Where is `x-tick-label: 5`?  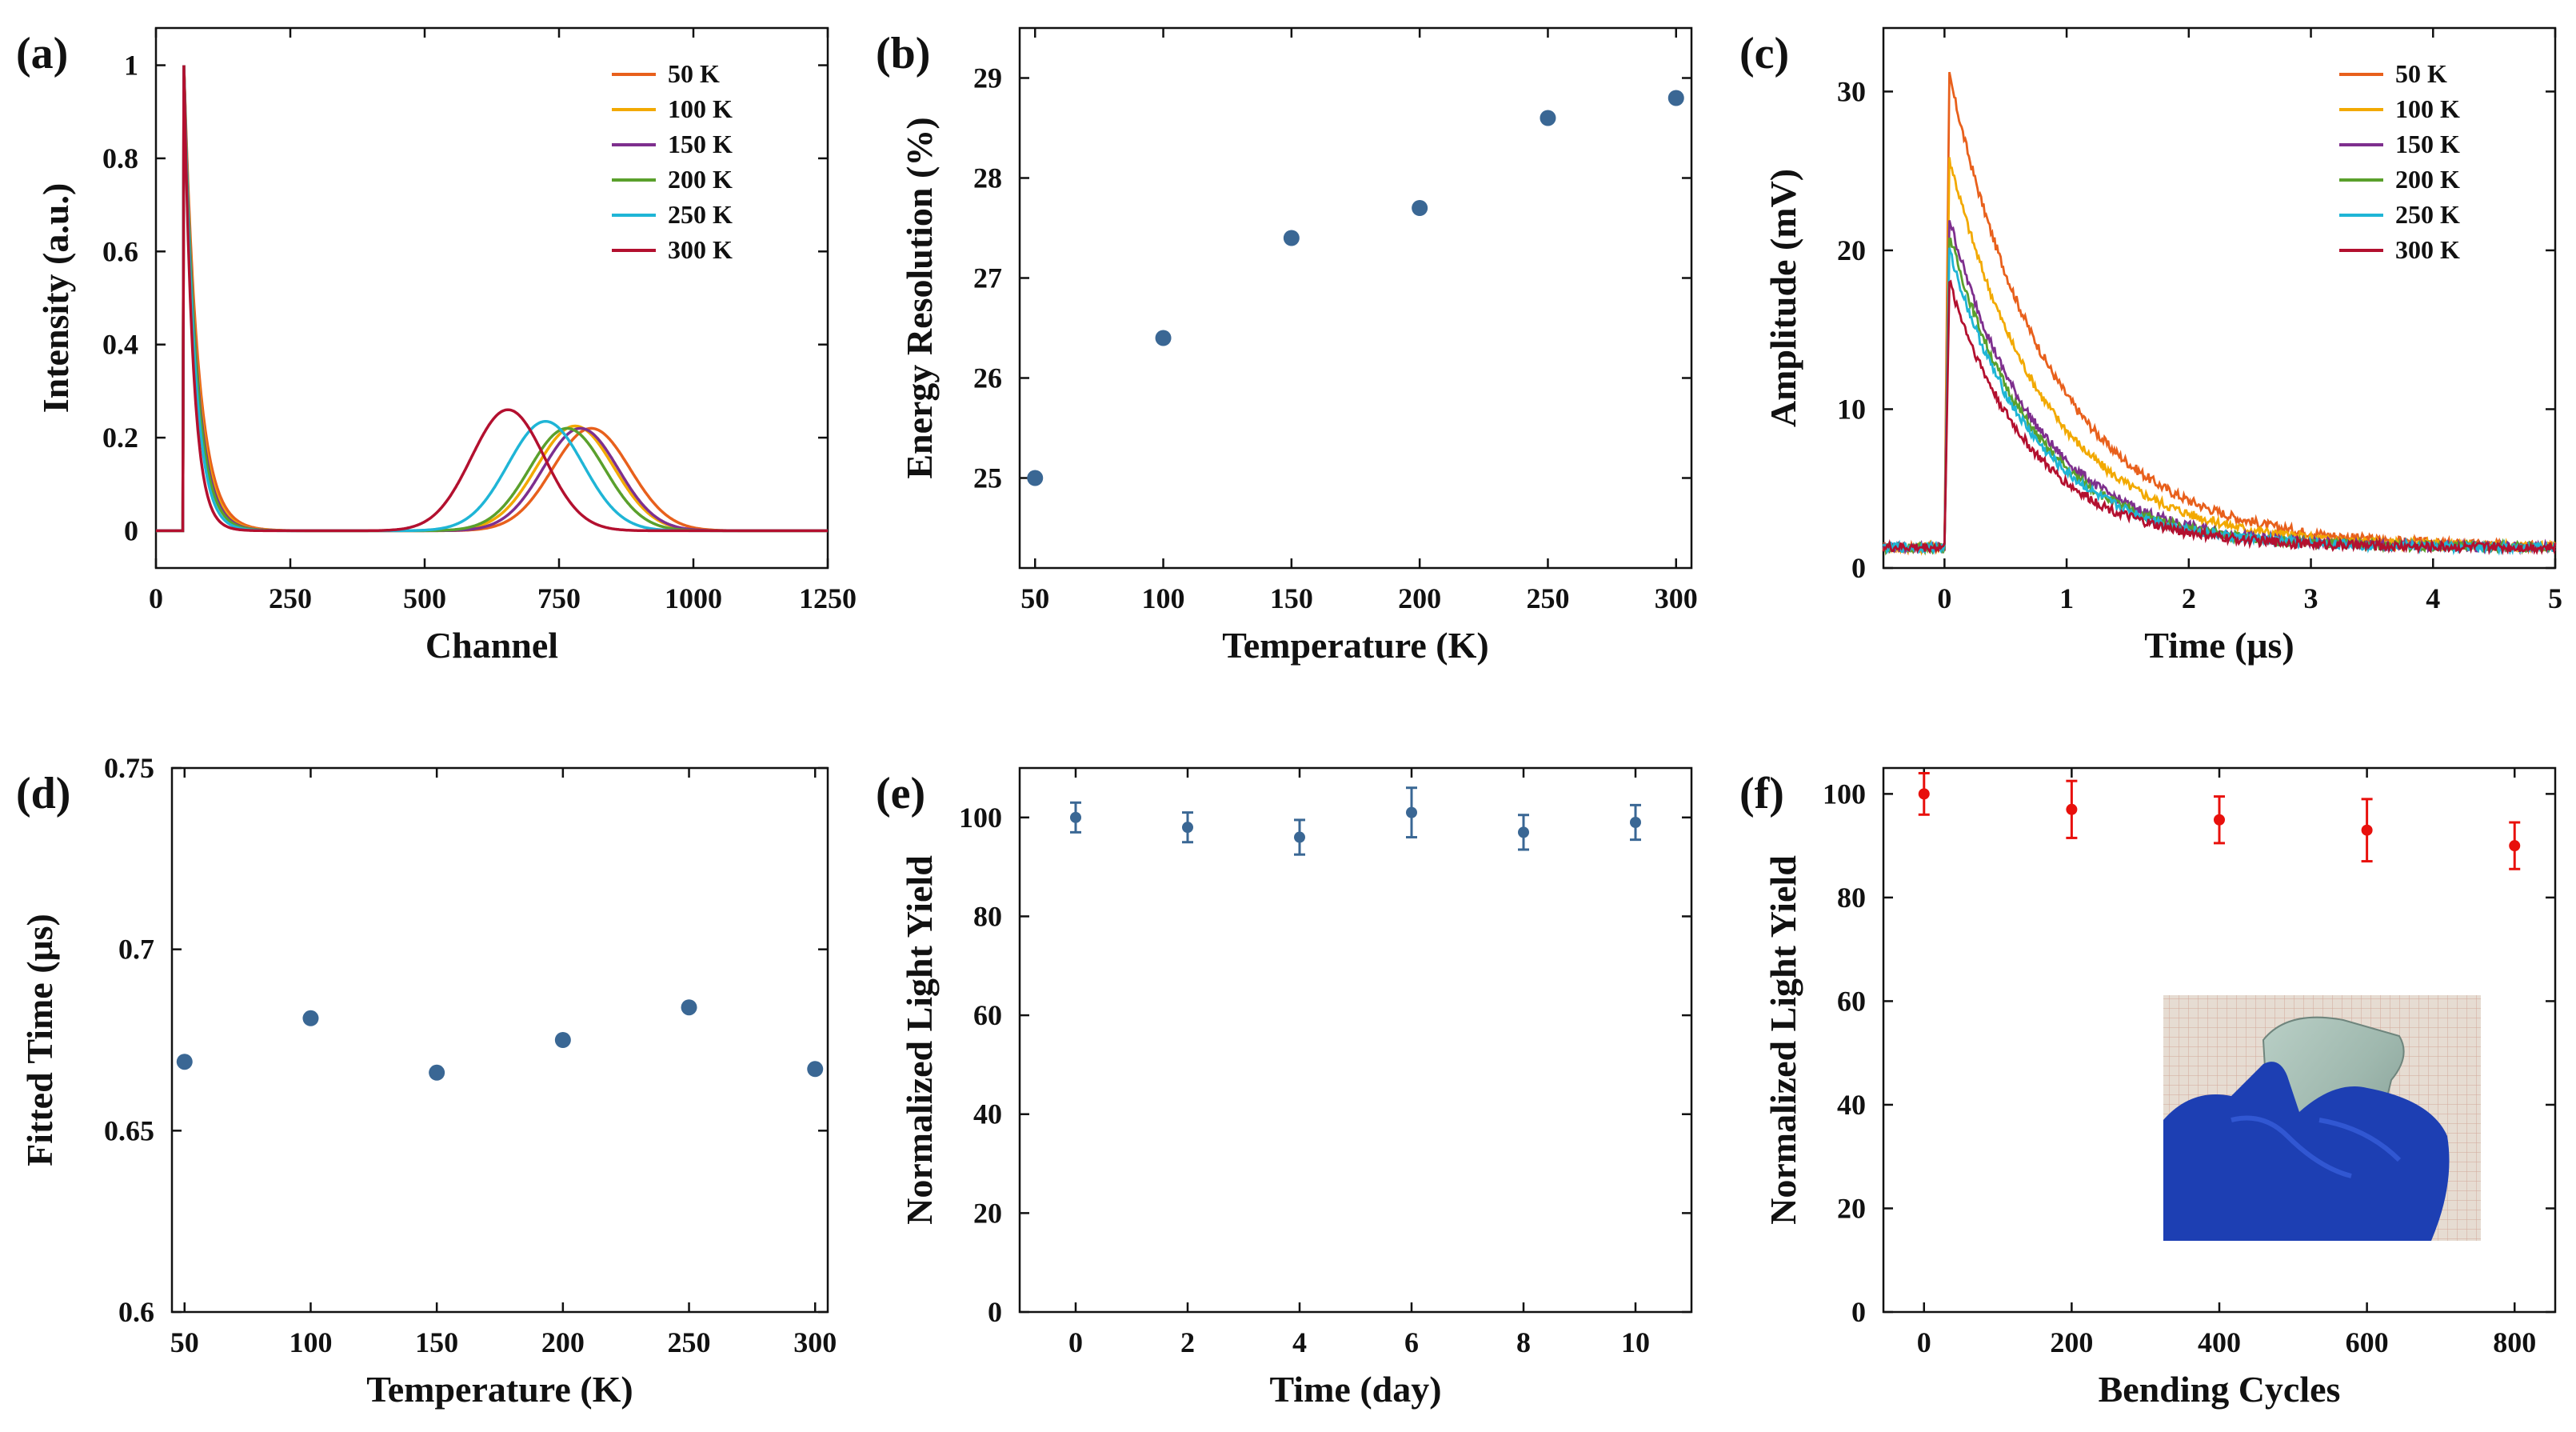 x-tick-label: 5 is located at coordinates (2555, 598).